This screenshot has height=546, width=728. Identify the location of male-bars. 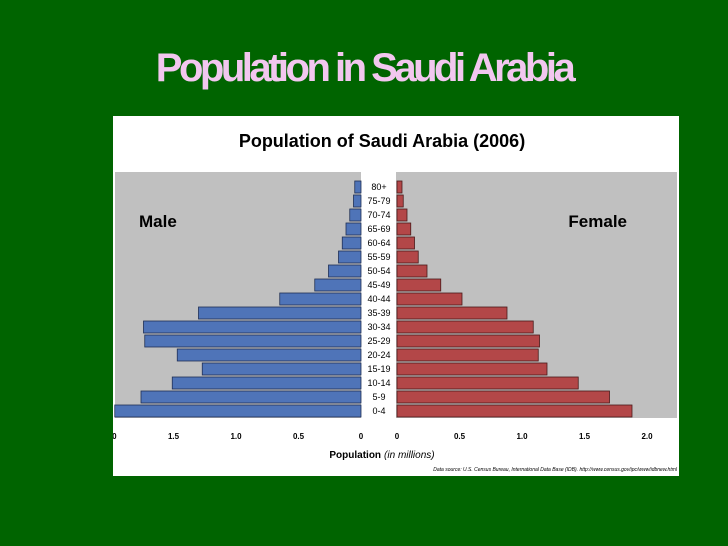
(238, 299).